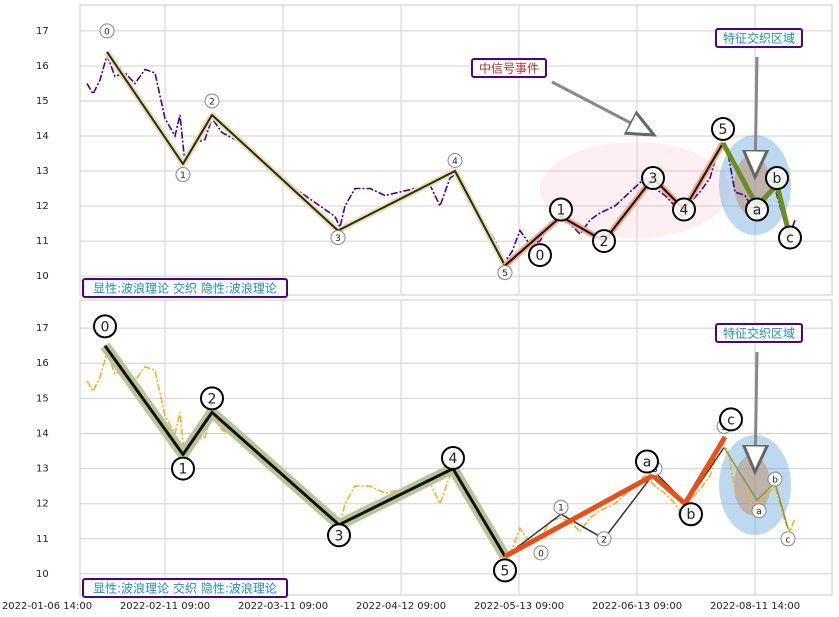 The image size is (839, 617). Describe the element at coordinates (401, 606) in the screenshot. I see `x-tick-label: 2022-04-12 09:00` at that location.